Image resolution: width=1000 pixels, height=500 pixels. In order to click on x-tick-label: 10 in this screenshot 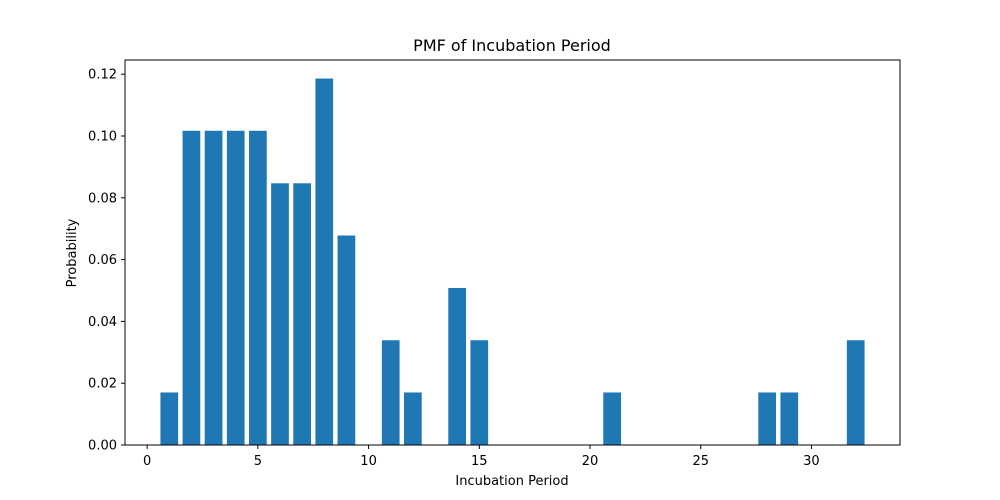, I will do `click(368, 461)`.